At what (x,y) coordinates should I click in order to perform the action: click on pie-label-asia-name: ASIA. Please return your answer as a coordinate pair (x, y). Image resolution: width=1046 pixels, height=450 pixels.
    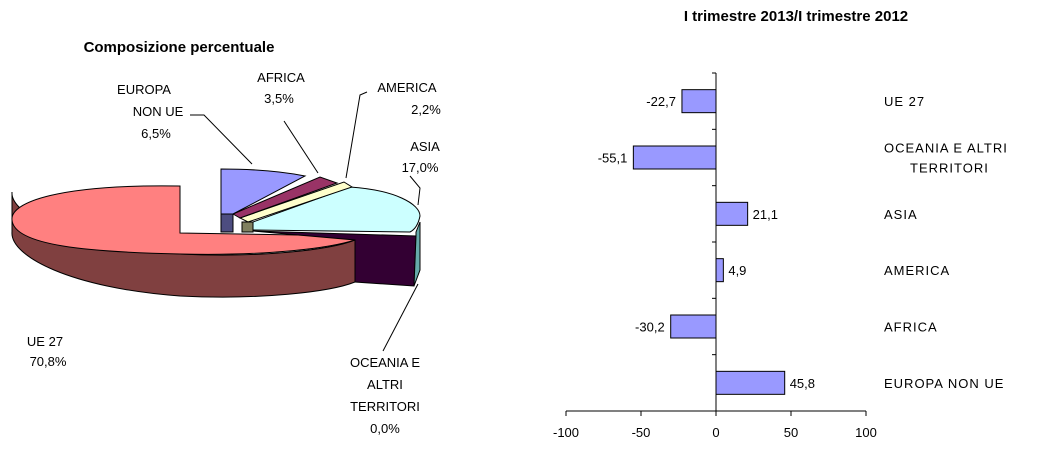
    Looking at the image, I should click on (425, 146).